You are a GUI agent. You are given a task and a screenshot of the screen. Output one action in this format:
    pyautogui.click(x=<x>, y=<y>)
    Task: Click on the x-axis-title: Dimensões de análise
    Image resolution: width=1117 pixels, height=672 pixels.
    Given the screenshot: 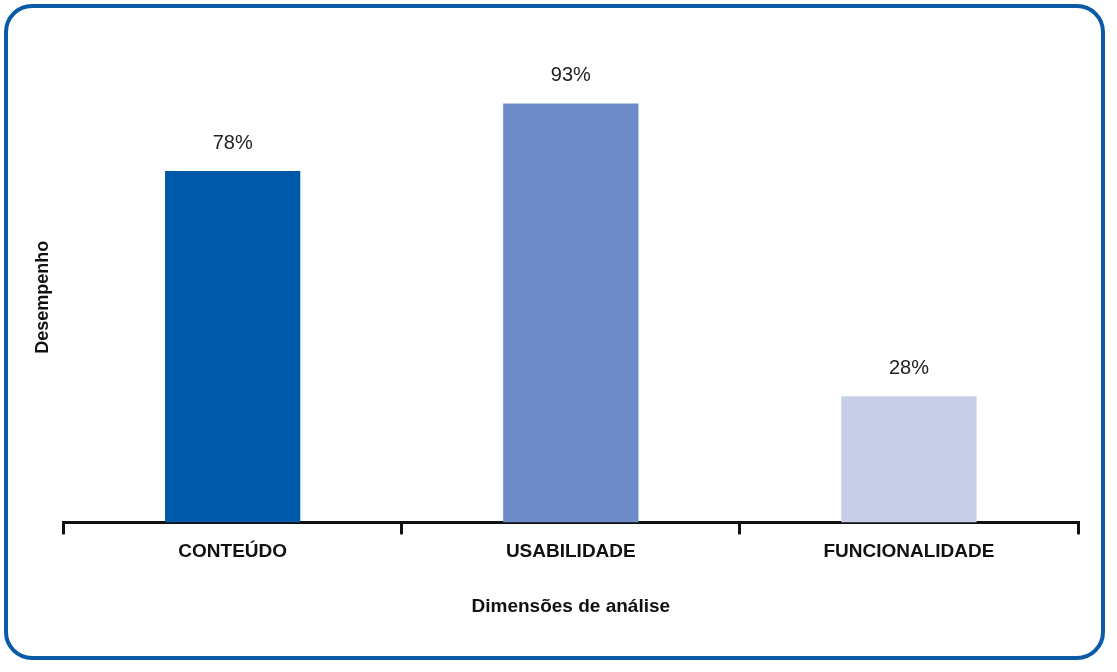 What is the action you would take?
    pyautogui.click(x=571, y=605)
    